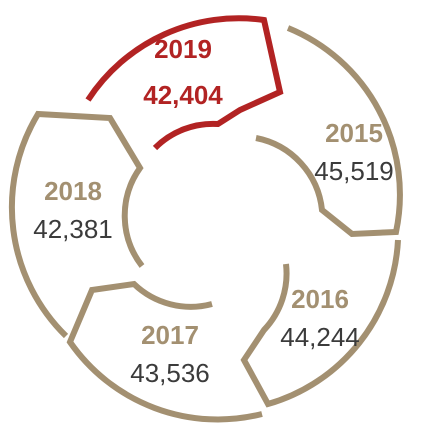  What do you see at coordinates (170, 373) in the screenshot?
I see `segment-2017-value: 43,536` at bounding box center [170, 373].